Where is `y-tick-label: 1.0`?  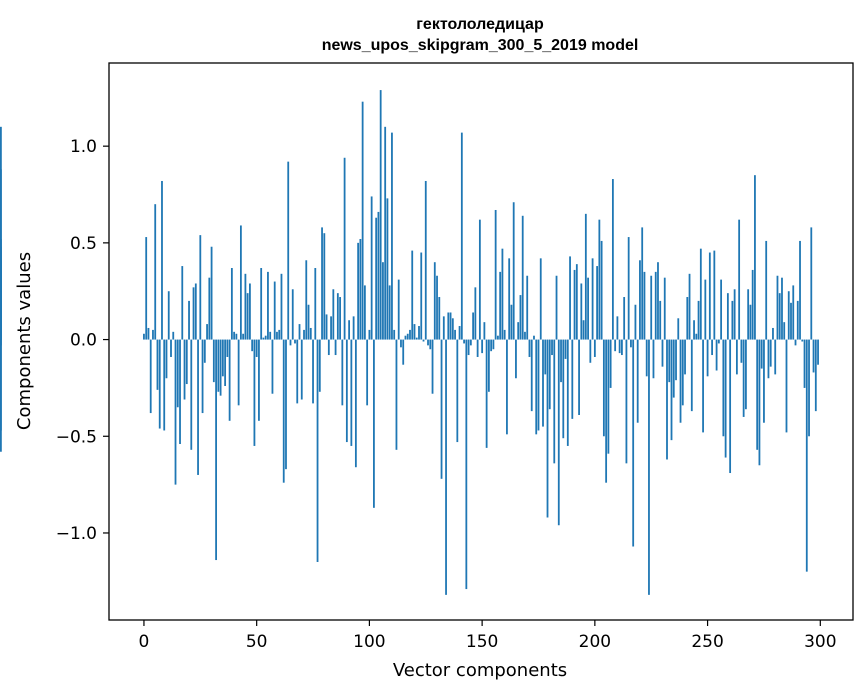 y-tick-label: 1.0 is located at coordinates (83, 147).